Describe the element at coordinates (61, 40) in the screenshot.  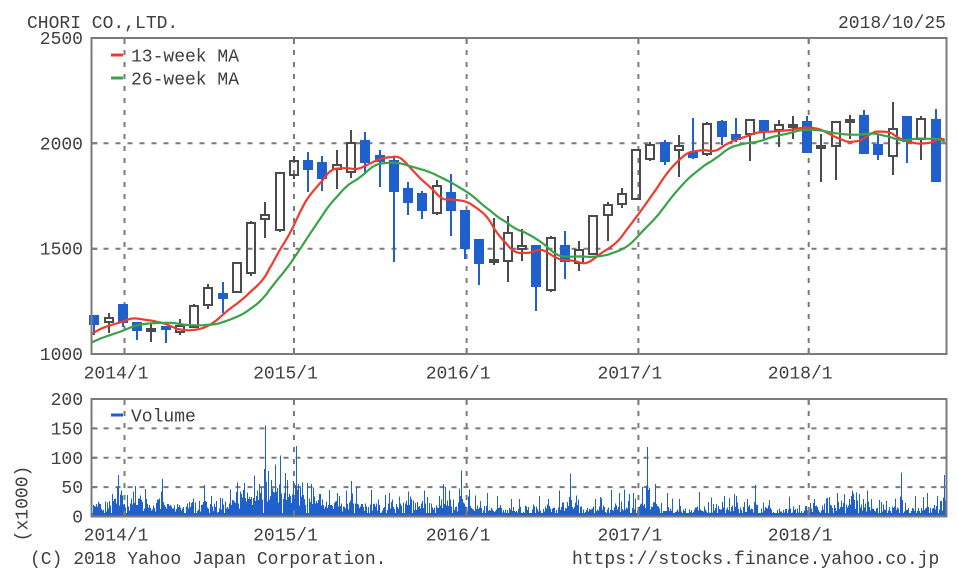
I see `svg-text: 2500` at that location.